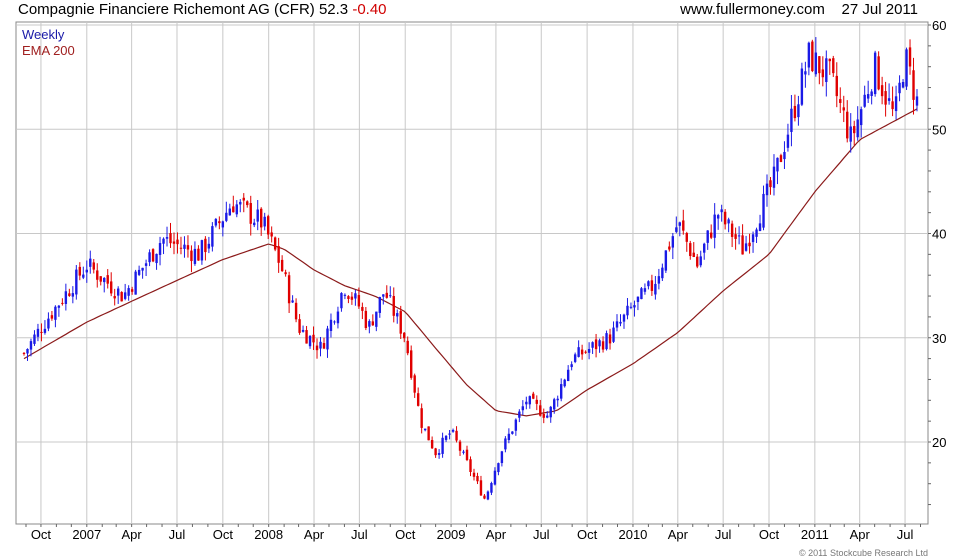 This screenshot has width=980, height=560. What do you see at coordinates (541, 534) in the screenshot?
I see `x-tick-label: Jul` at bounding box center [541, 534].